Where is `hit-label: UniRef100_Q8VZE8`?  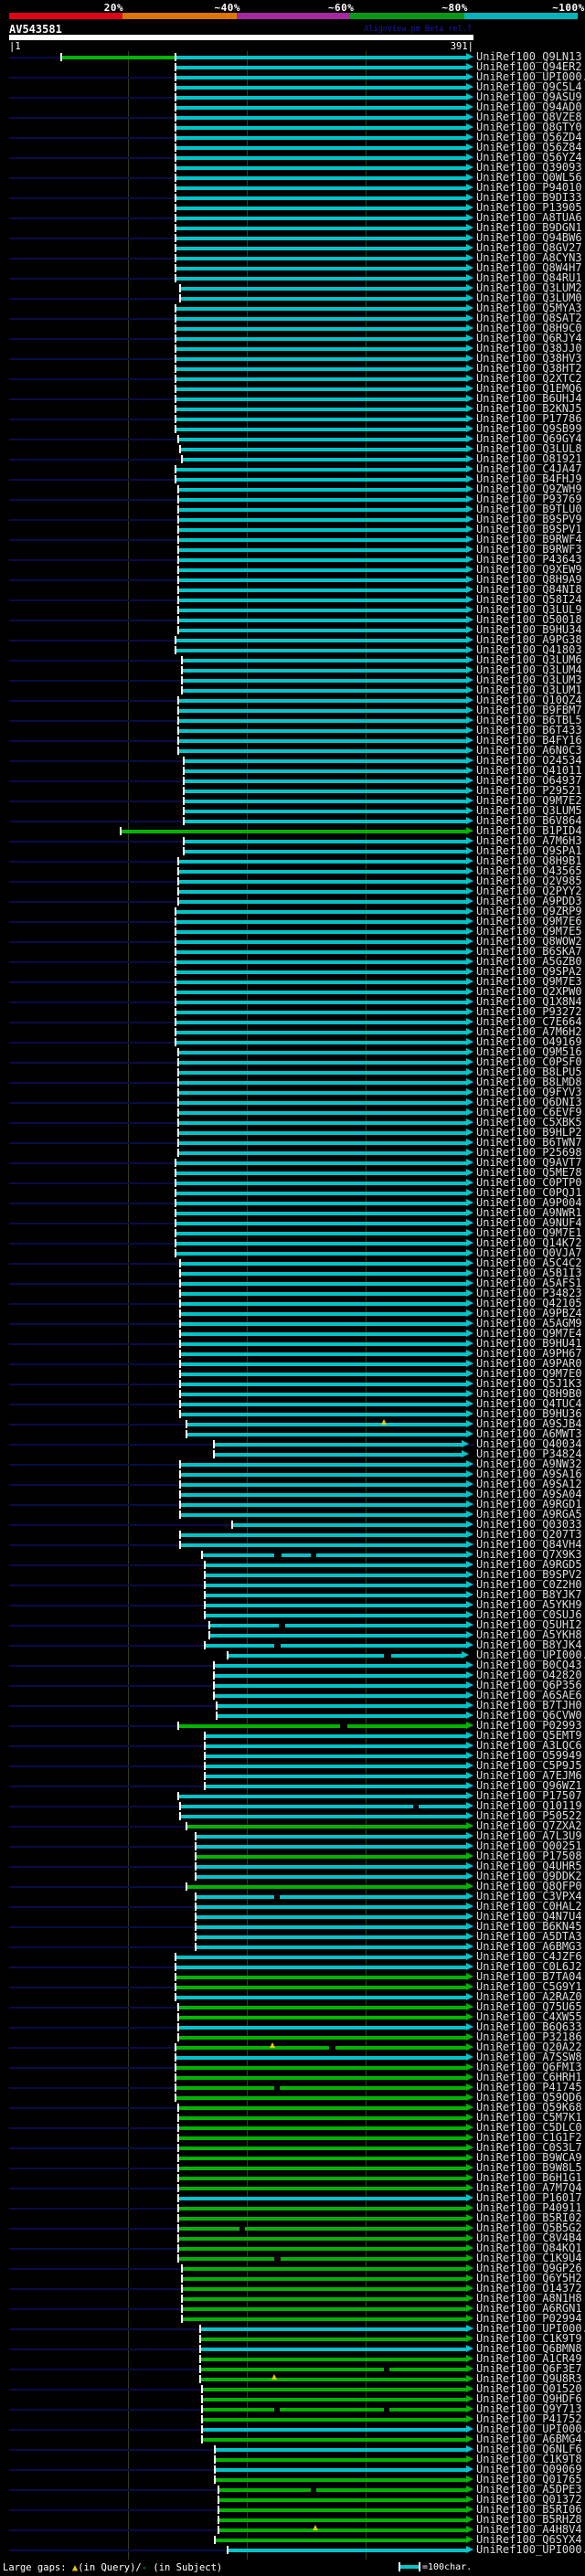 hit-label: UniRef100_Q8VZE8 is located at coordinates (529, 117).